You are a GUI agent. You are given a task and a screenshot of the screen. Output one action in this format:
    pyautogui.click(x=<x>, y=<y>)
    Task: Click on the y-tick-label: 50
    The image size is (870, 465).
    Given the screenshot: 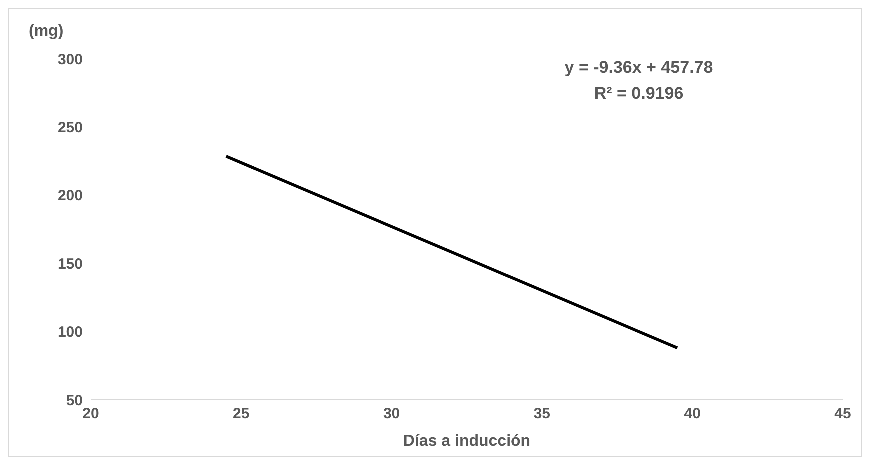 What is the action you would take?
    pyautogui.click(x=74, y=401)
    